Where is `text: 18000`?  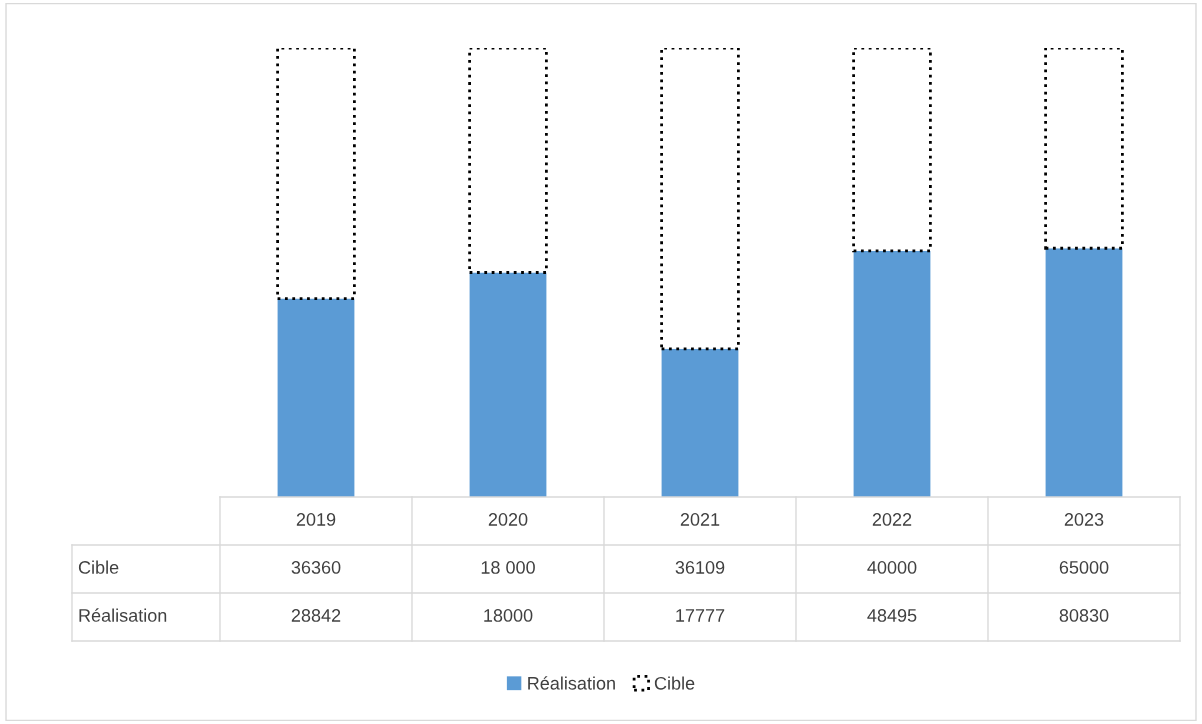
text: 18000 is located at coordinates (508, 615).